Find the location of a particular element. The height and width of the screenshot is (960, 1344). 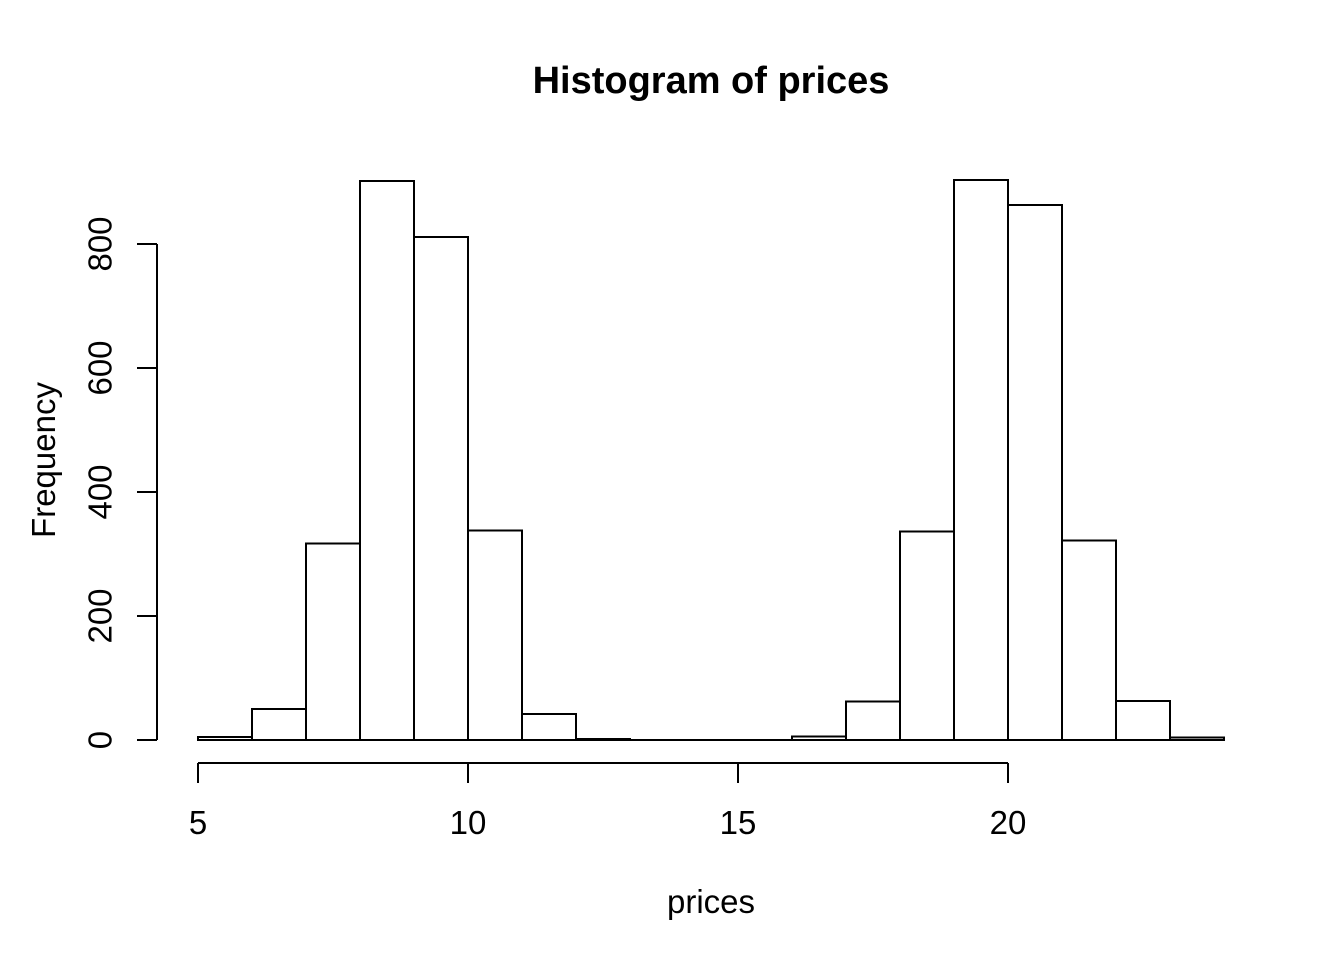

y-axis: 0 200 400 600 800 is located at coordinates (120, 482).